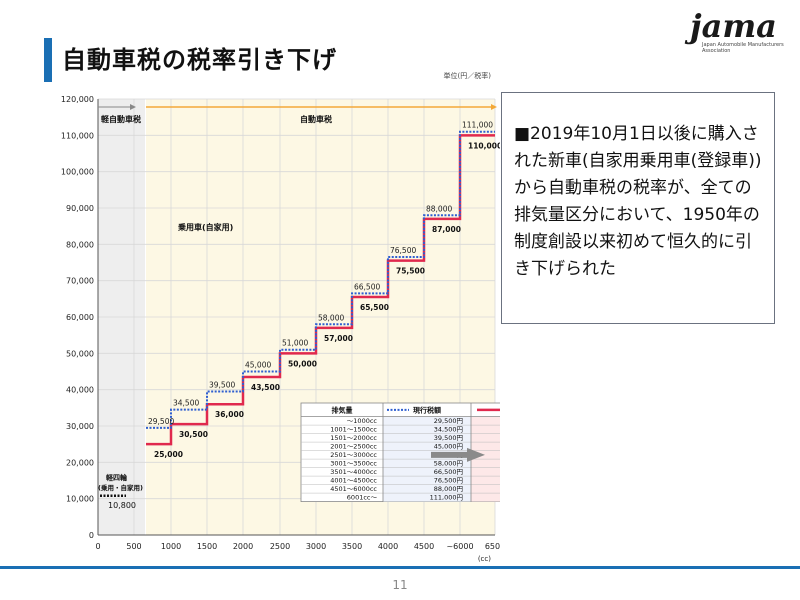 The image size is (800, 600). What do you see at coordinates (448, 430) in the screenshot?
I see `table-cell-current: 34,500円` at bounding box center [448, 430].